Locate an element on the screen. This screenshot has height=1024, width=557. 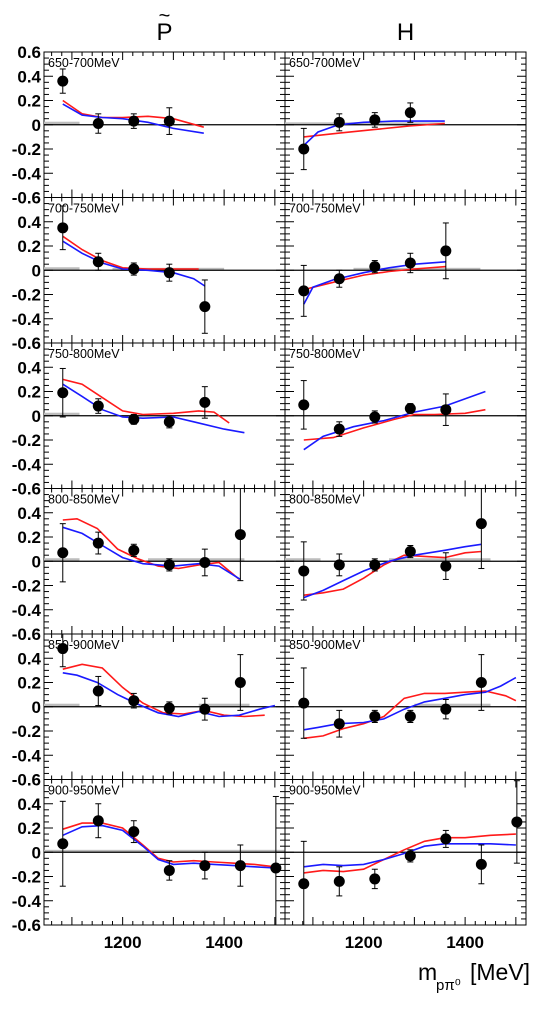
panel-energy-label: 750-800MeV is located at coordinates (84, 354).